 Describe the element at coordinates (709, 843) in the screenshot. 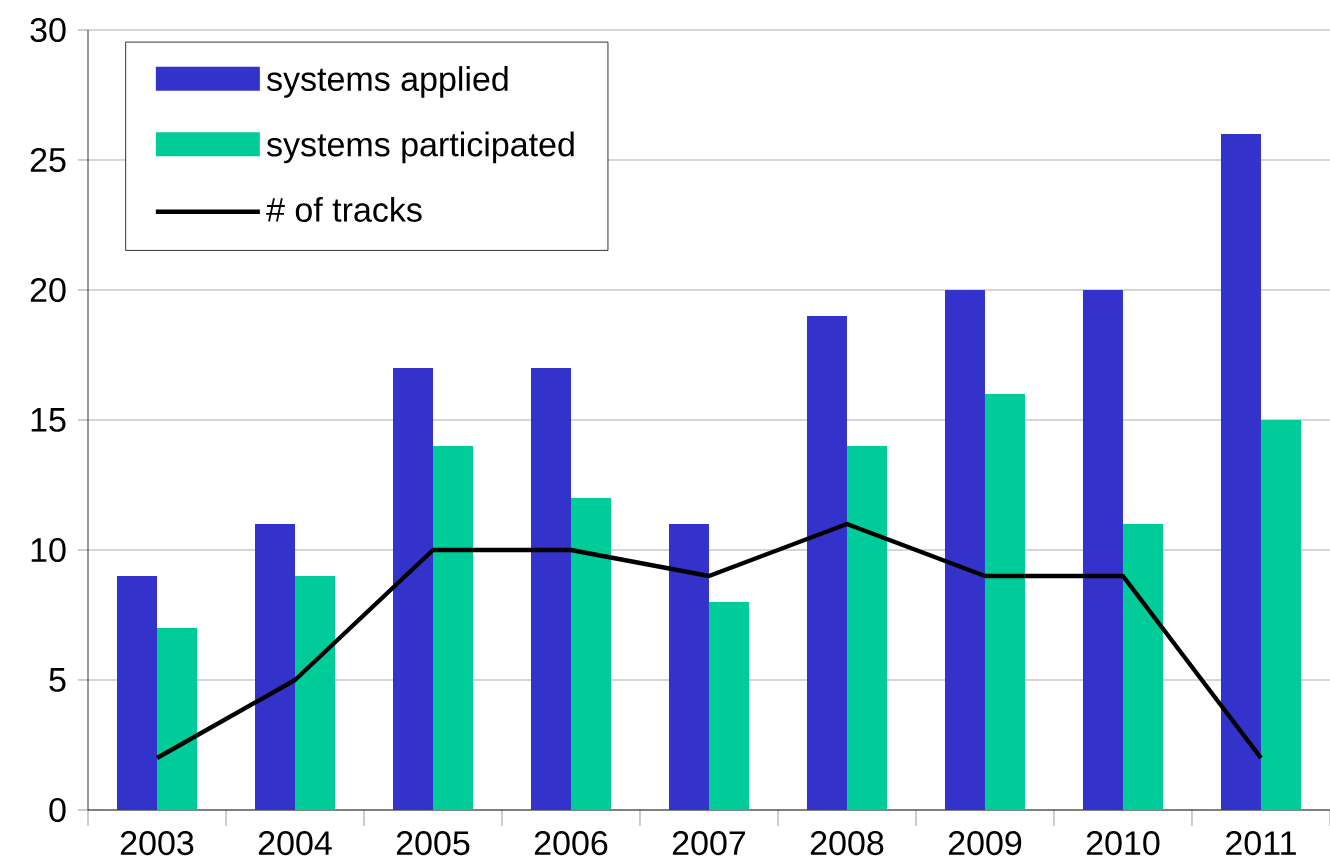

I see `x-tick-label: 2007` at that location.